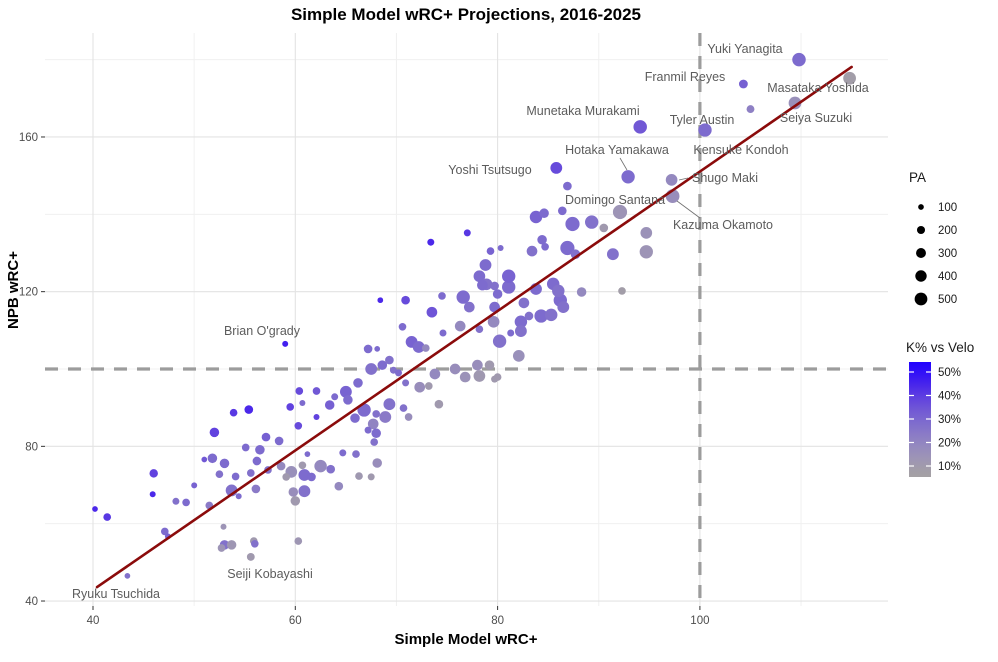  What do you see at coordinates (918, 177) in the screenshot?
I see `size-legend-title: PA` at bounding box center [918, 177].